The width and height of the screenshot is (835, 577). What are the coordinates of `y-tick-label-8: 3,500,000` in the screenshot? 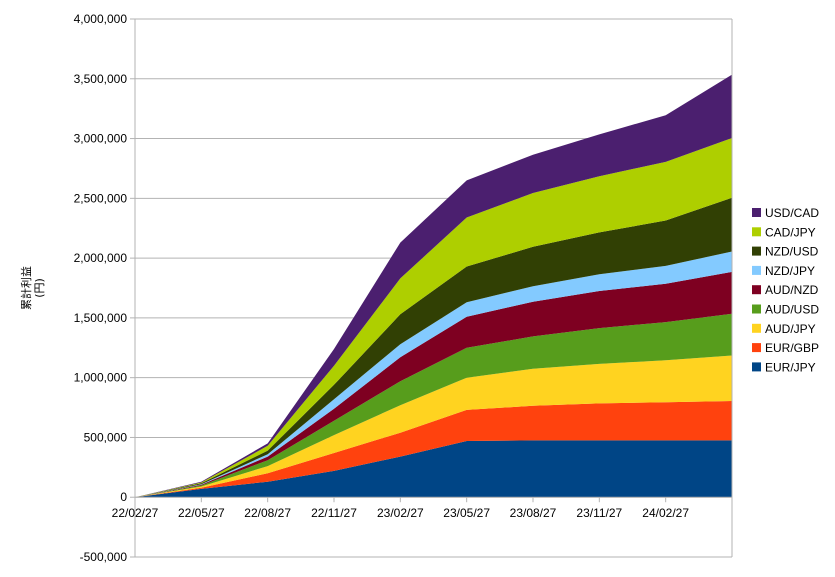 It's located at (101, 79).